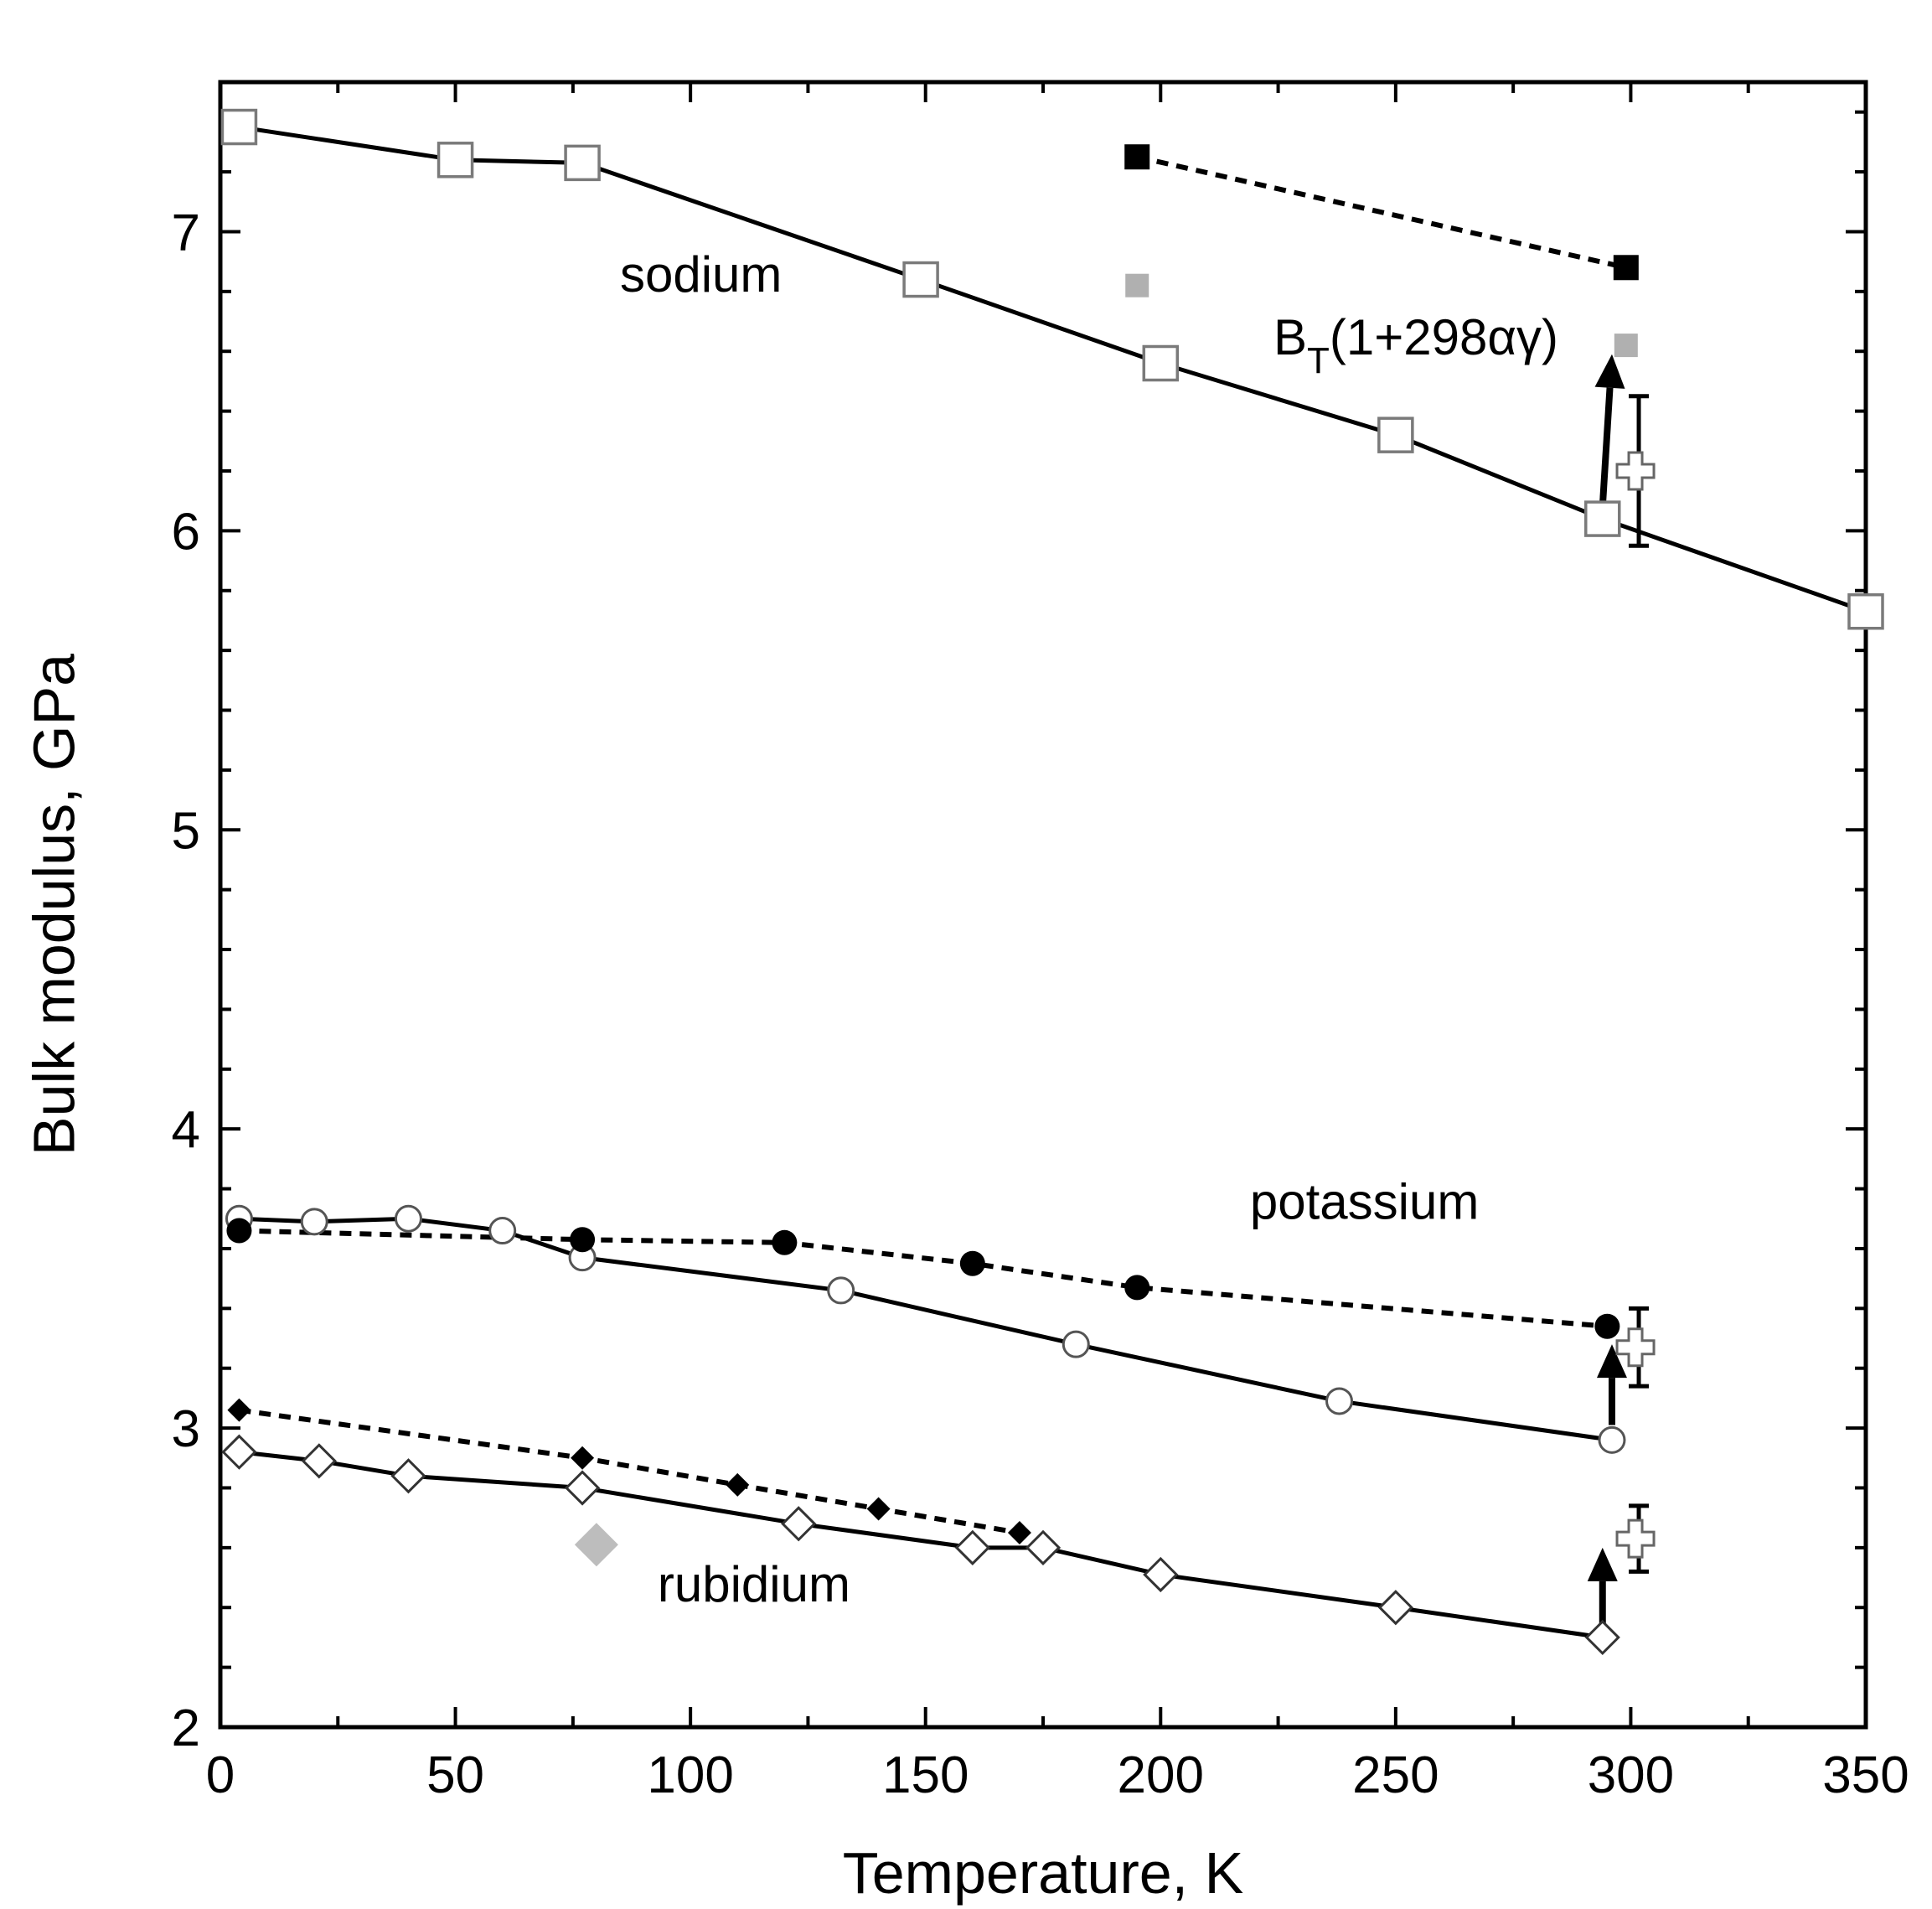 The width and height of the screenshot is (1932, 1909). What do you see at coordinates (690, 1775) in the screenshot?
I see `x-tick-label: 100` at bounding box center [690, 1775].